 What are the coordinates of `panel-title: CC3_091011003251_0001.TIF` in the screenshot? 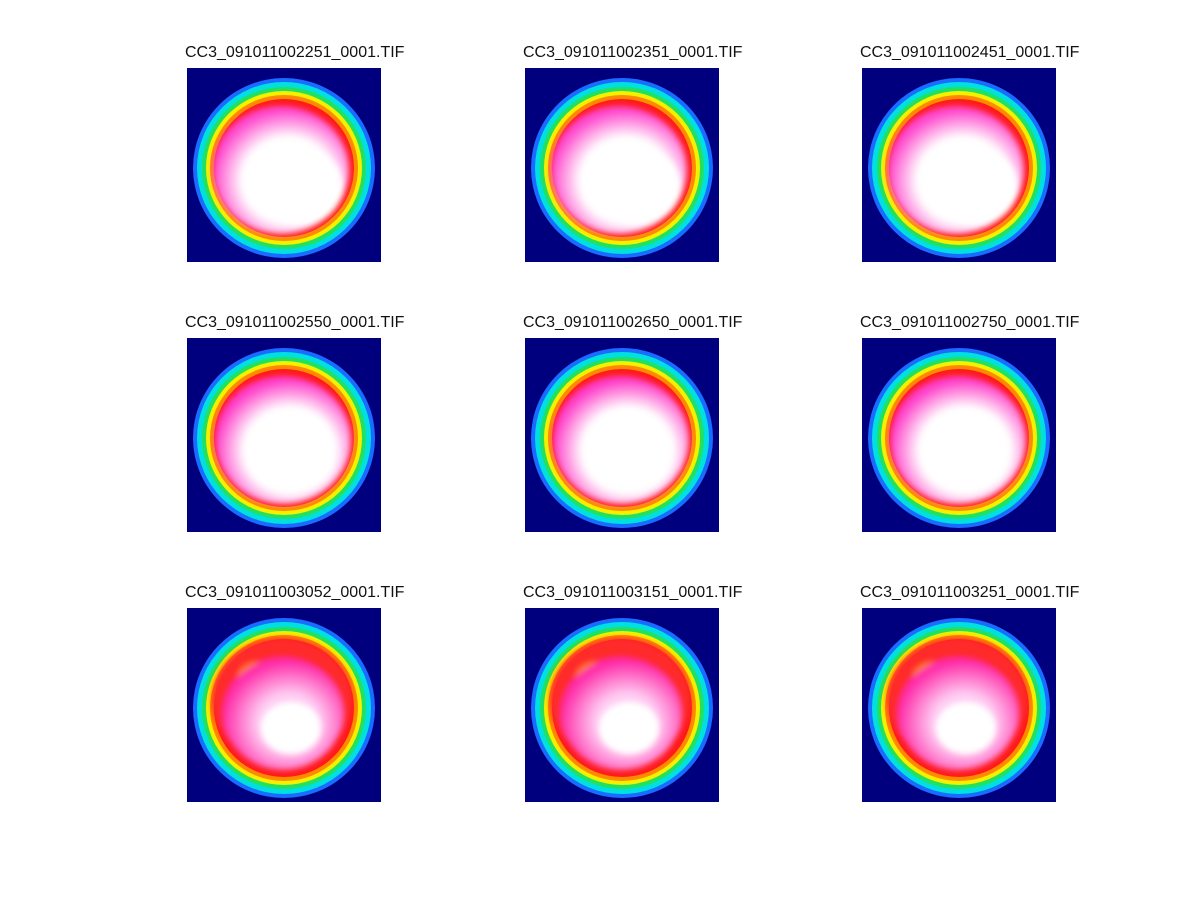 It's located at (970, 592).